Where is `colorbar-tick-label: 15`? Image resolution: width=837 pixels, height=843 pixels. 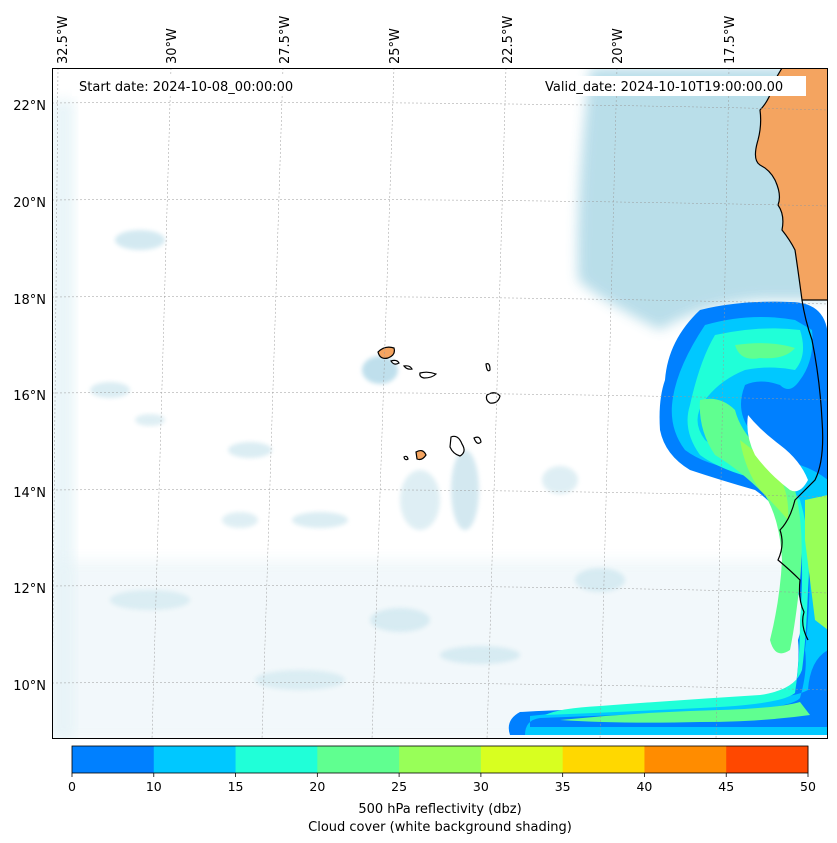
colorbar-tick-label: 15 is located at coordinates (236, 786).